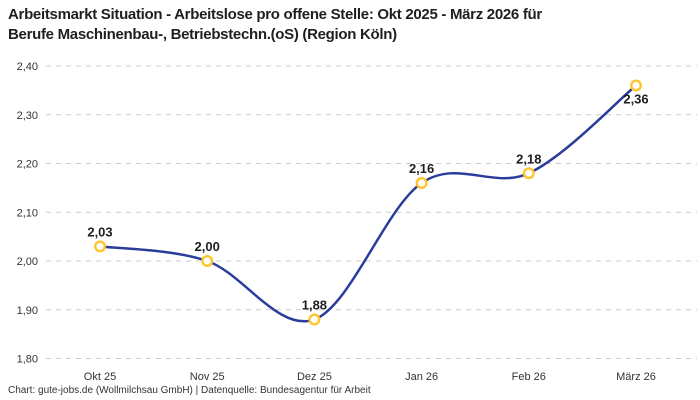 Image resolution: width=700 pixels, height=400 pixels. What do you see at coordinates (99, 231) in the screenshot?
I see `data-point-label: 2,03` at bounding box center [99, 231].